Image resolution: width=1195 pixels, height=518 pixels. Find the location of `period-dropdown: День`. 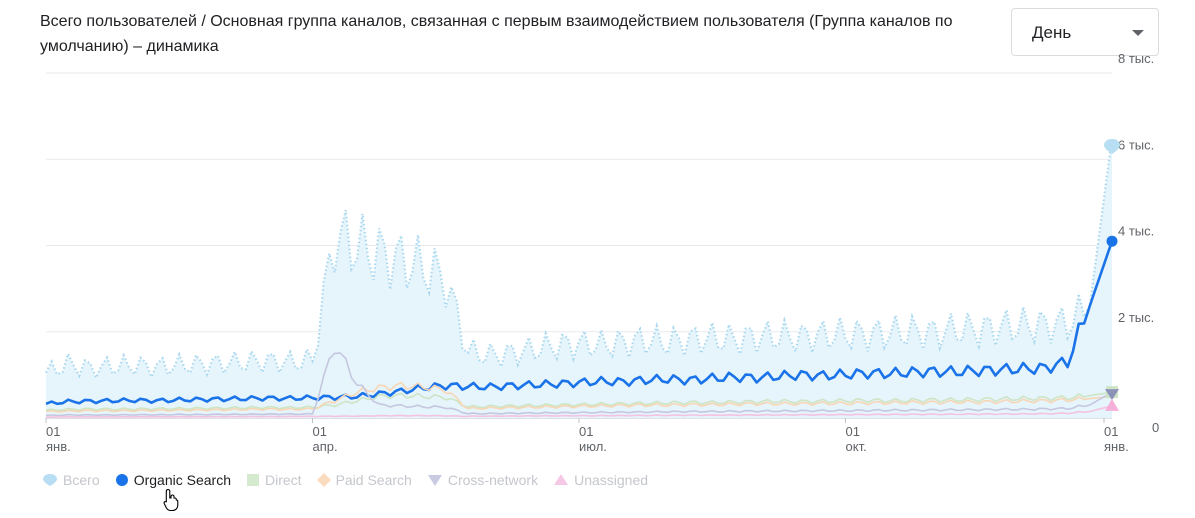

period-dropdown: День is located at coordinates (1085, 32).